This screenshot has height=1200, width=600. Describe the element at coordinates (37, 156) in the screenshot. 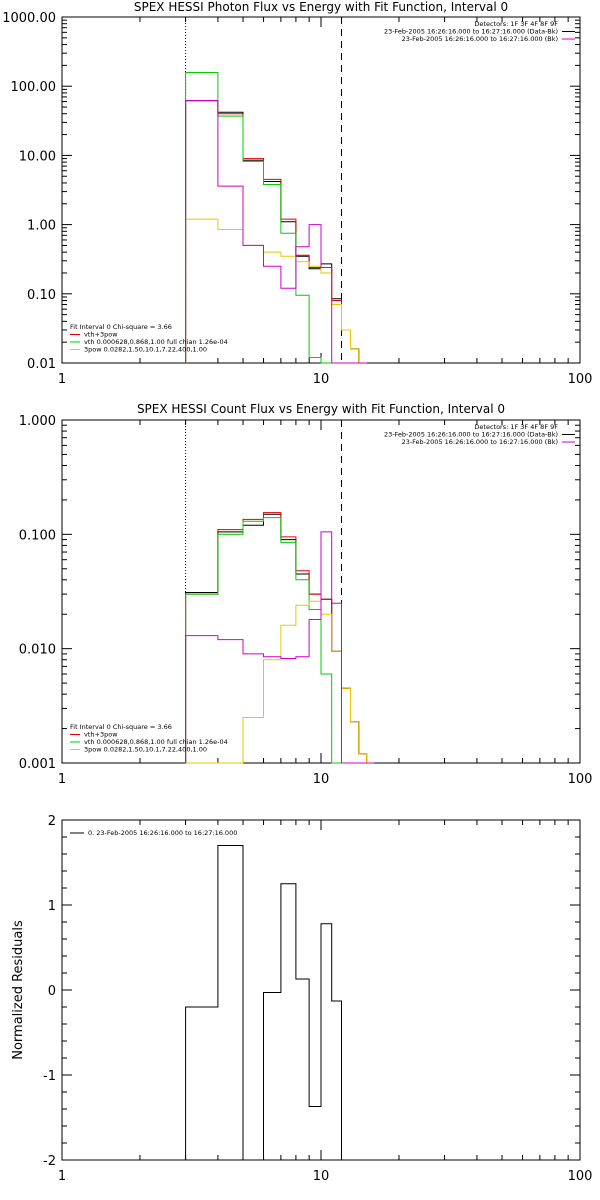

I see `y-tick-label: 10.00` at that location.